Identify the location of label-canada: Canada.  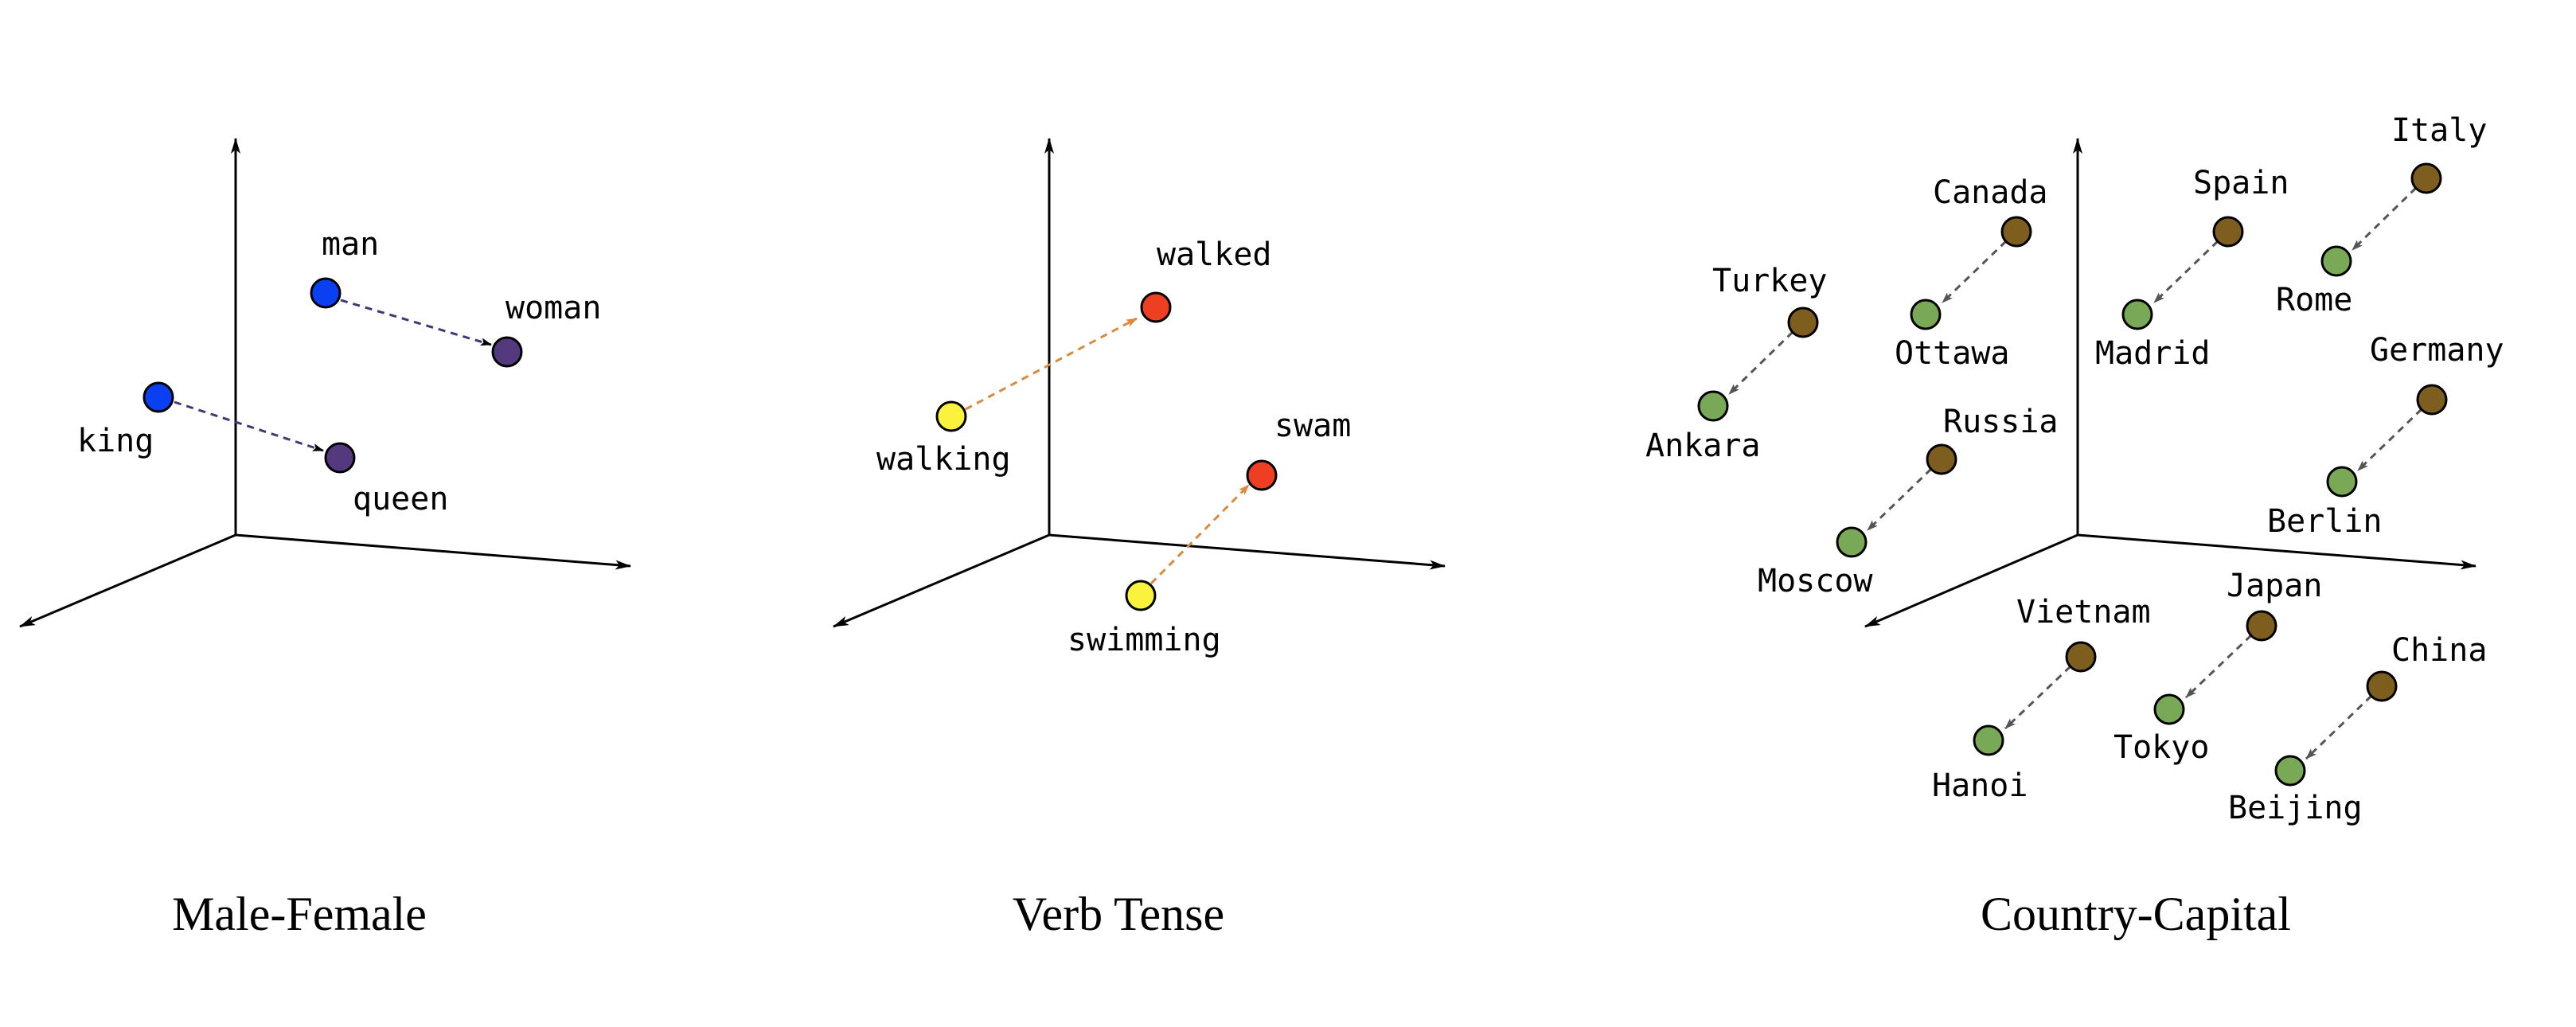
(1990, 192).